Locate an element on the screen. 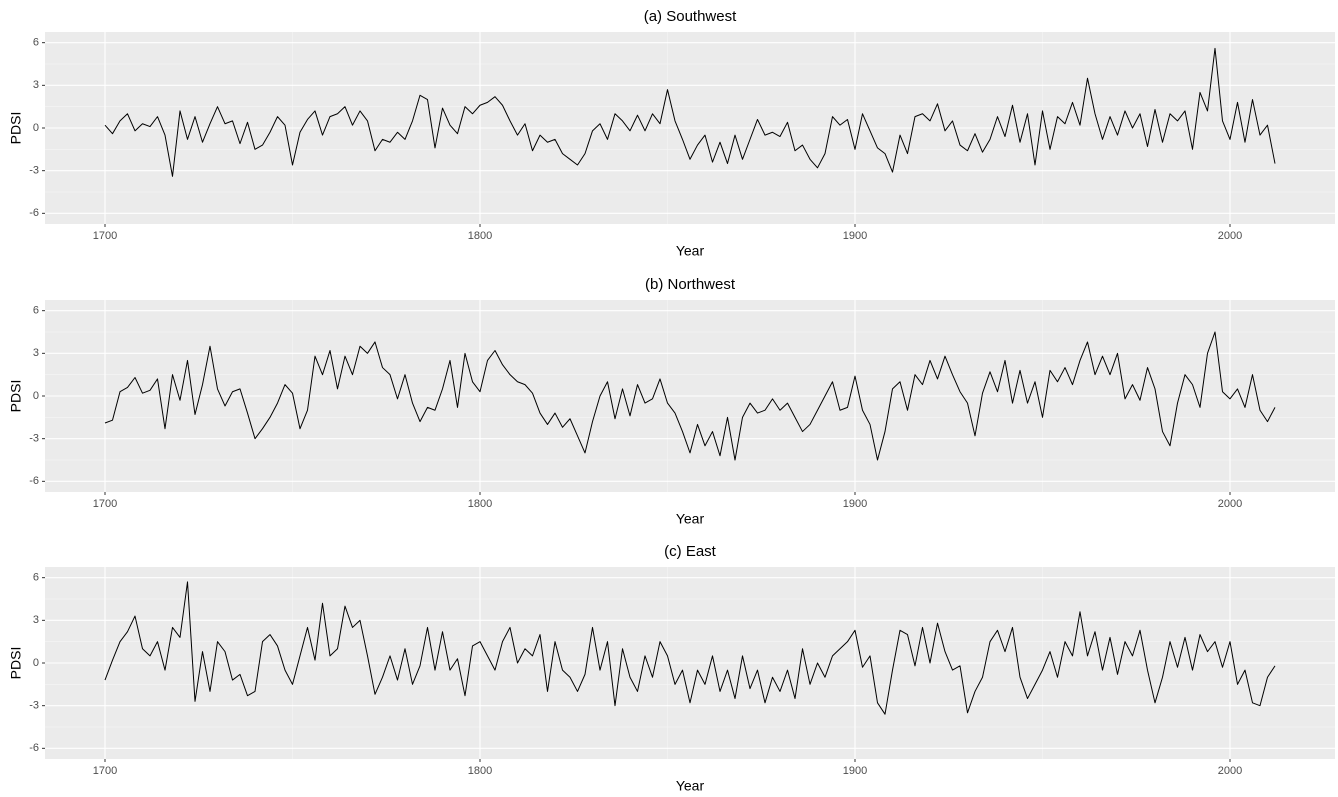 The height and width of the screenshot is (797, 1338). panel-title: (a) Southwest is located at coordinates (690, 16).